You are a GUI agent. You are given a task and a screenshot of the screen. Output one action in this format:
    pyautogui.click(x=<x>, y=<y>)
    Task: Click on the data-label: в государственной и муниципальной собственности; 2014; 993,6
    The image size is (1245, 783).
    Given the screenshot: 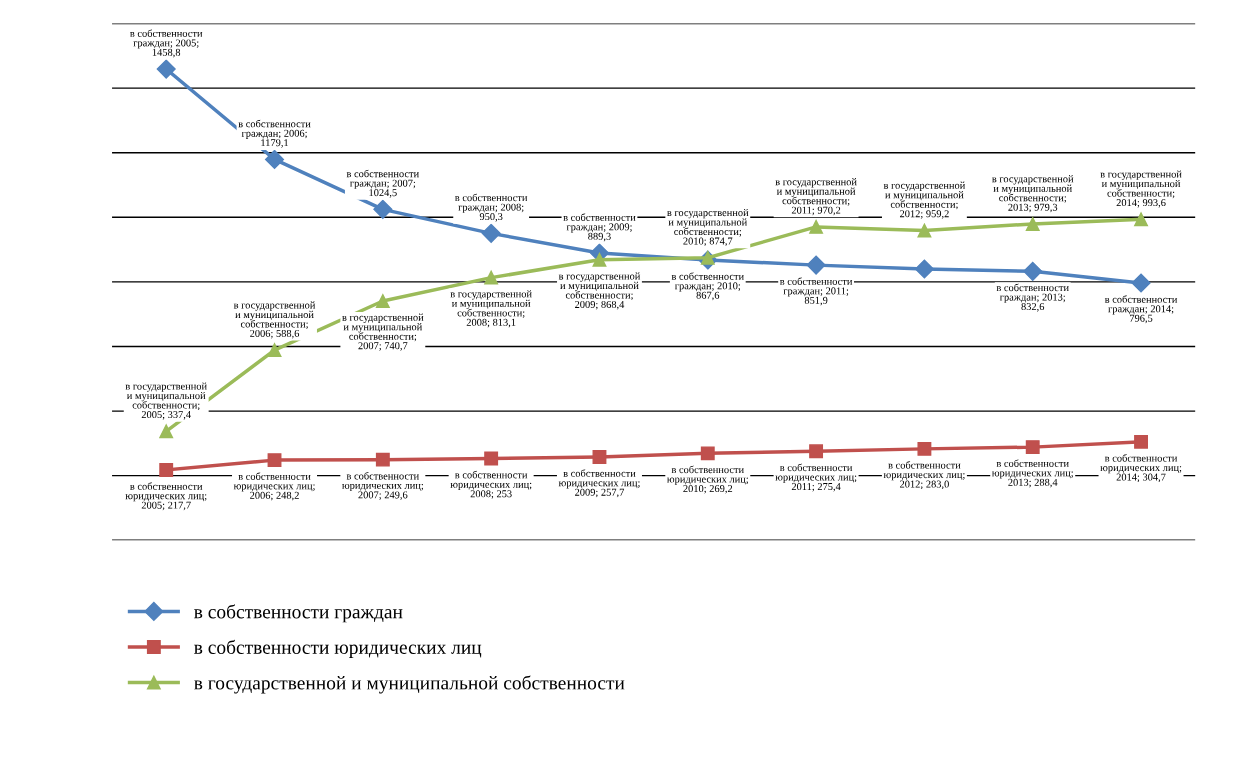 What is the action you would take?
    pyautogui.click(x=1141, y=189)
    